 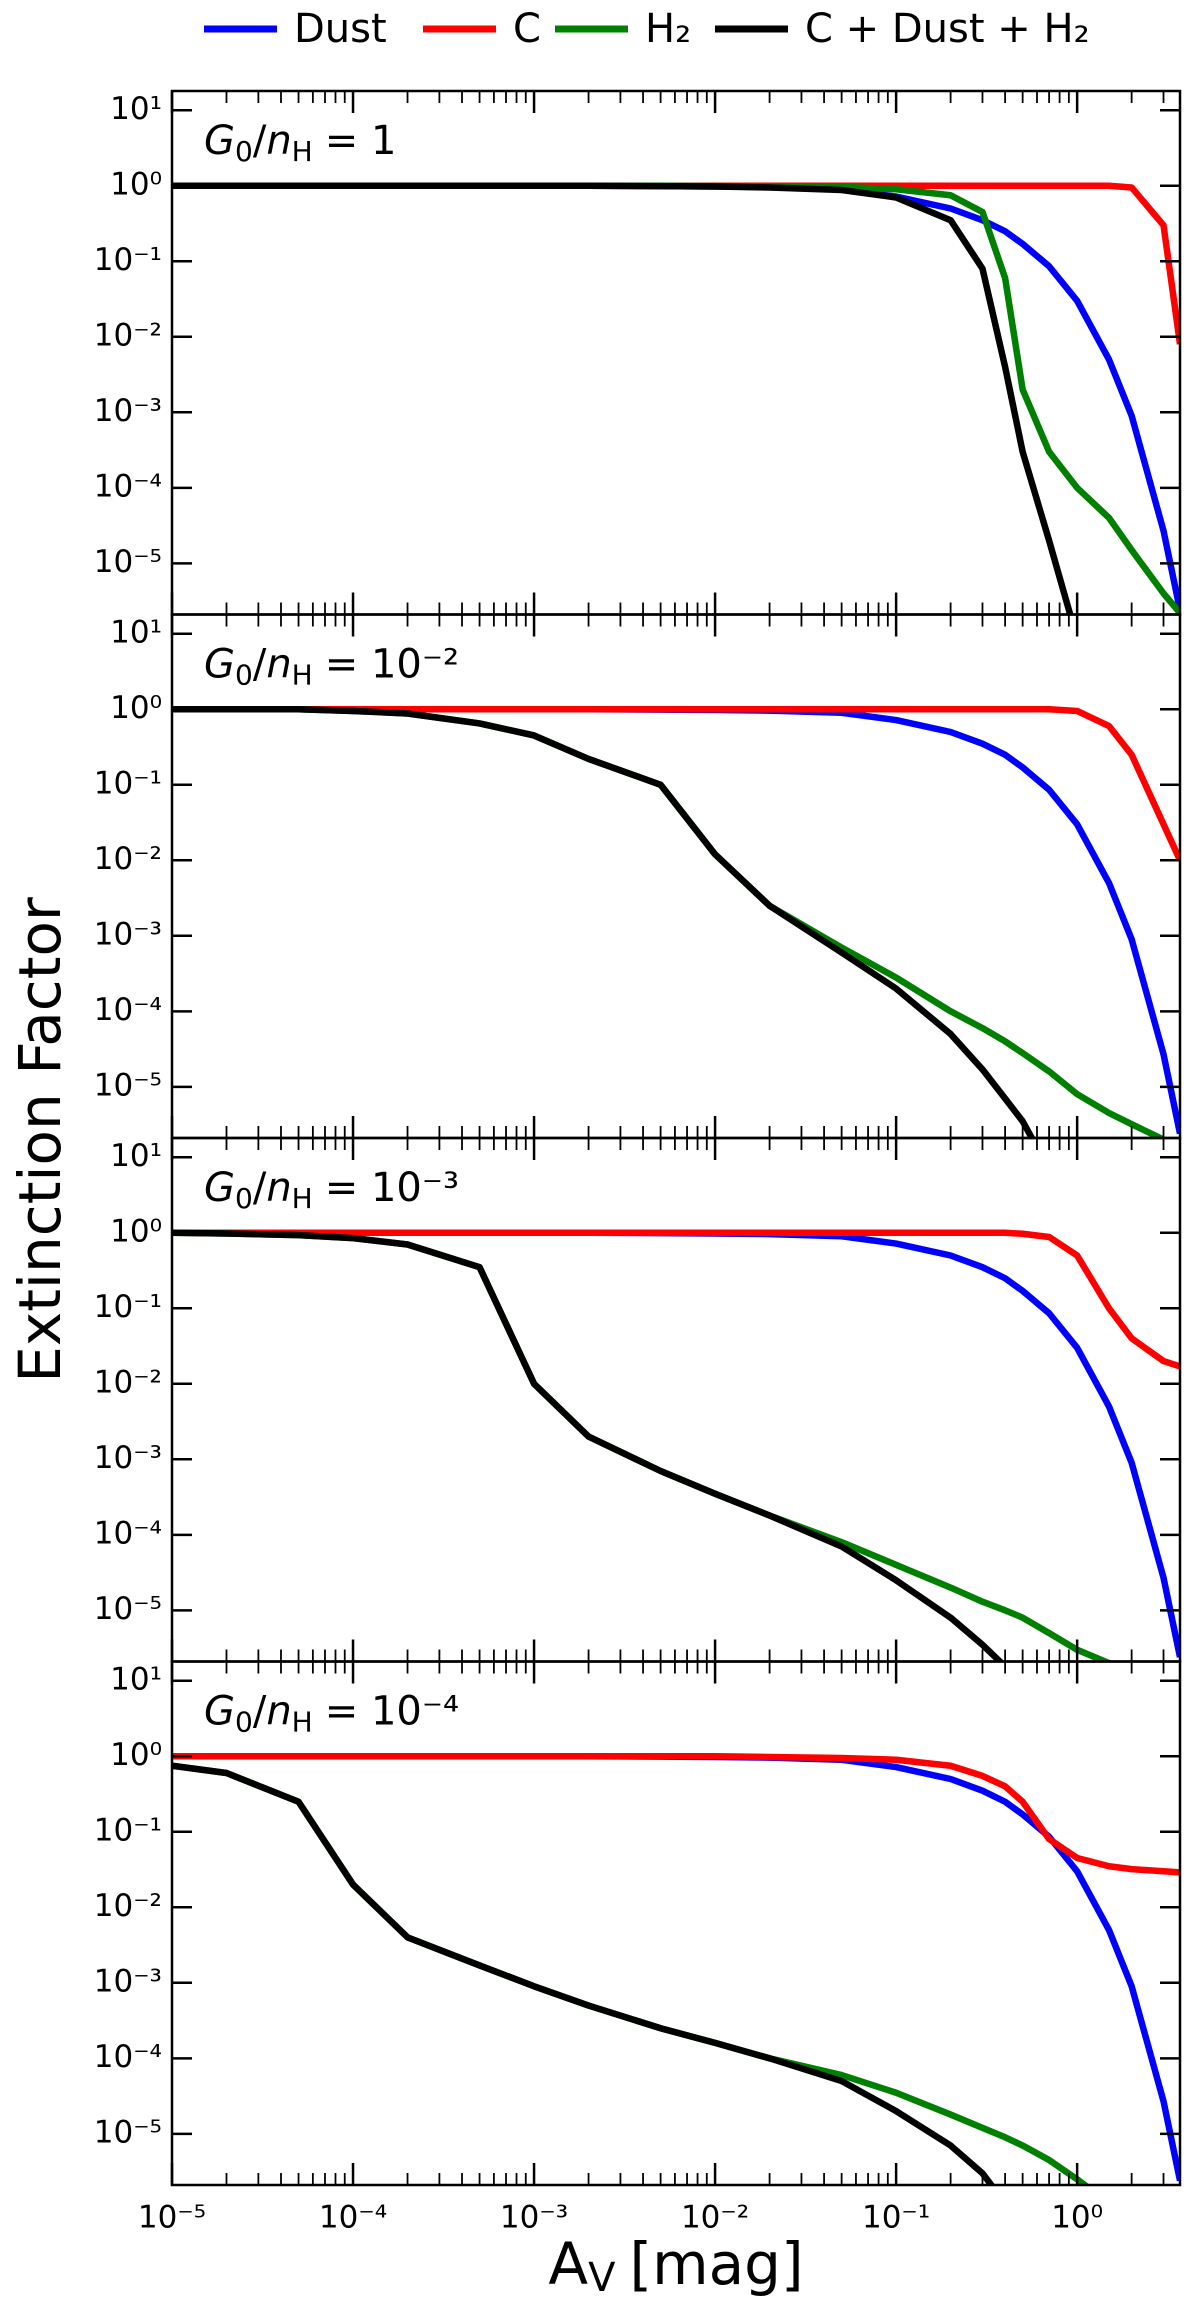 What do you see at coordinates (668, 29) in the screenshot?
I see `legend-label: H₂` at bounding box center [668, 29].